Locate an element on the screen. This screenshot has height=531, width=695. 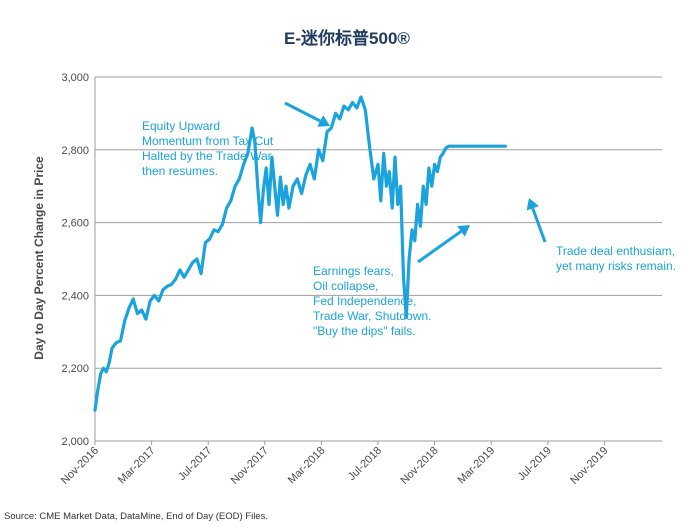
y-tick-label: 2,000 is located at coordinates (75, 442).